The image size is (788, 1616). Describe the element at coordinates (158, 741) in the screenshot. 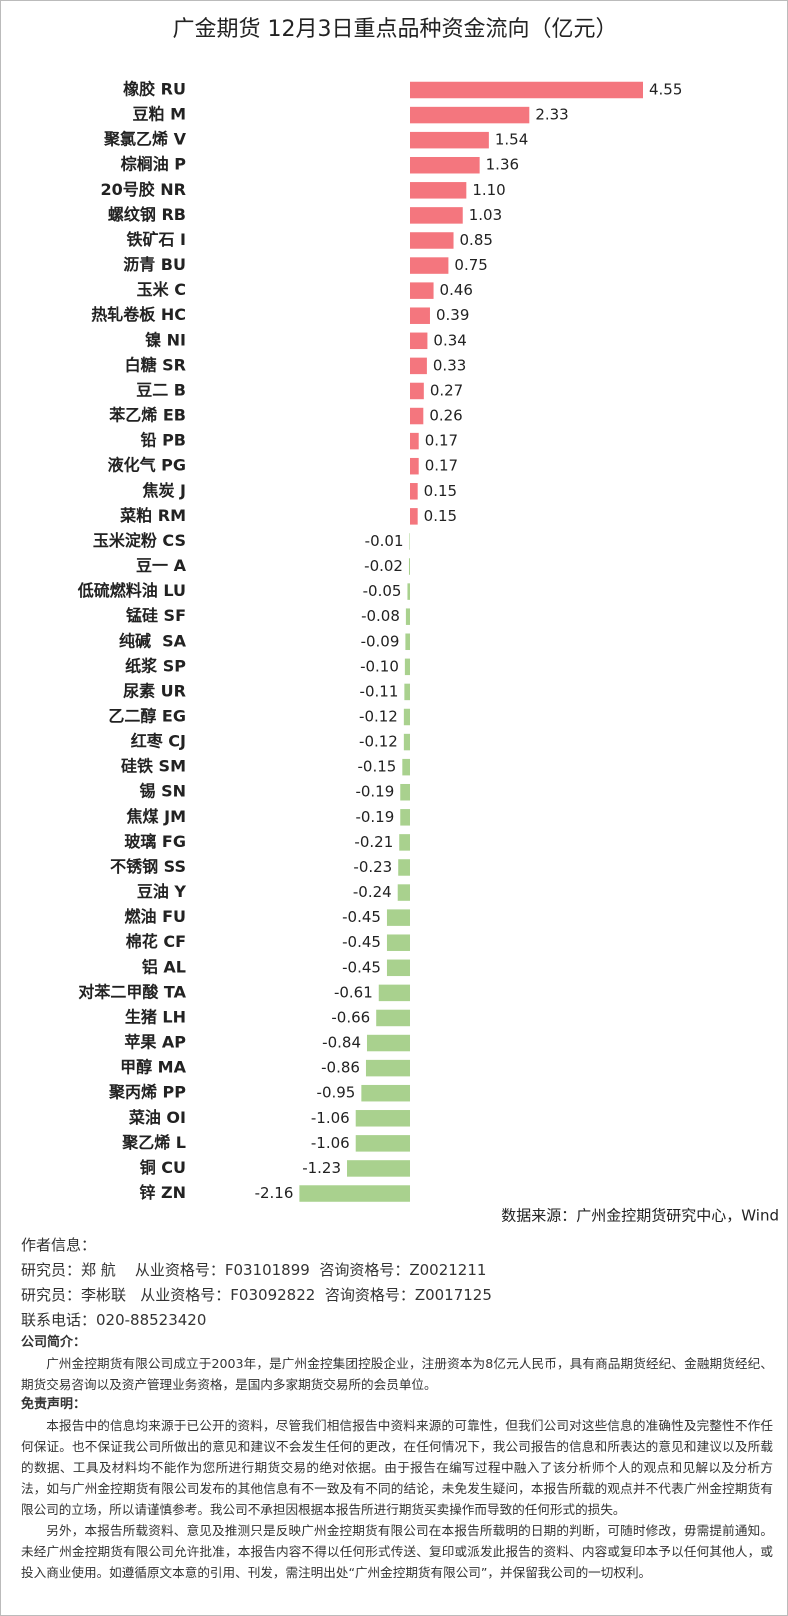

I see `category-label: 红枣 CJ` at that location.